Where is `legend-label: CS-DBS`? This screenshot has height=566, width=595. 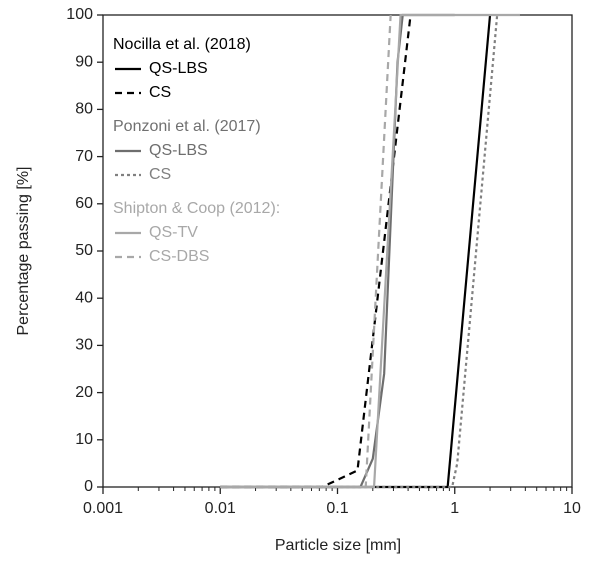
legend-label: CS-DBS is located at coordinates (179, 256).